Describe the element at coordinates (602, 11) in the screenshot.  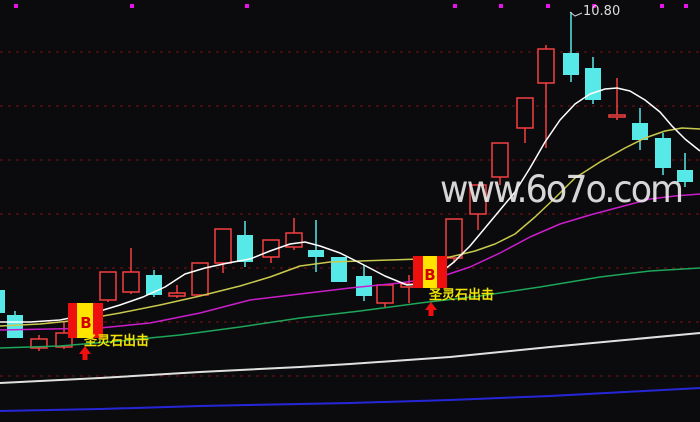
I see `price-label: 10.80` at that location.